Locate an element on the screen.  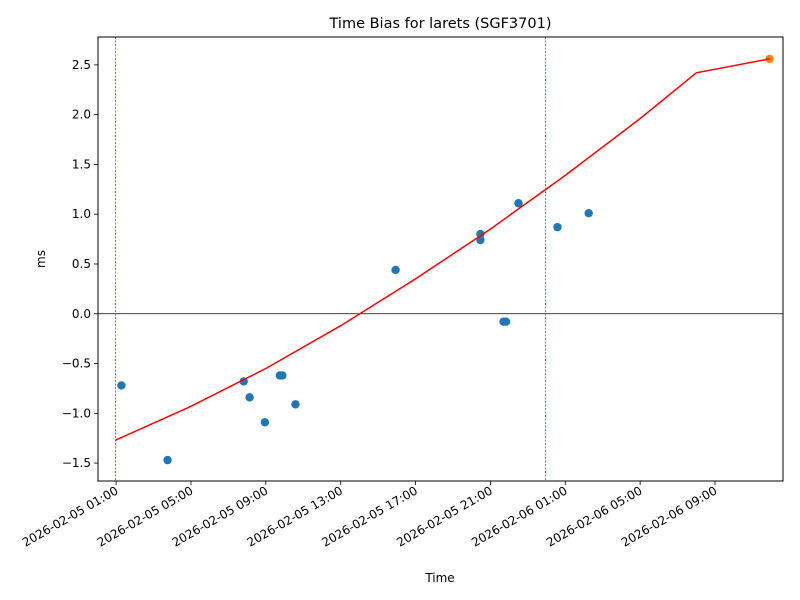
y-tick-label-7: 2.0 is located at coordinates (81, 115).